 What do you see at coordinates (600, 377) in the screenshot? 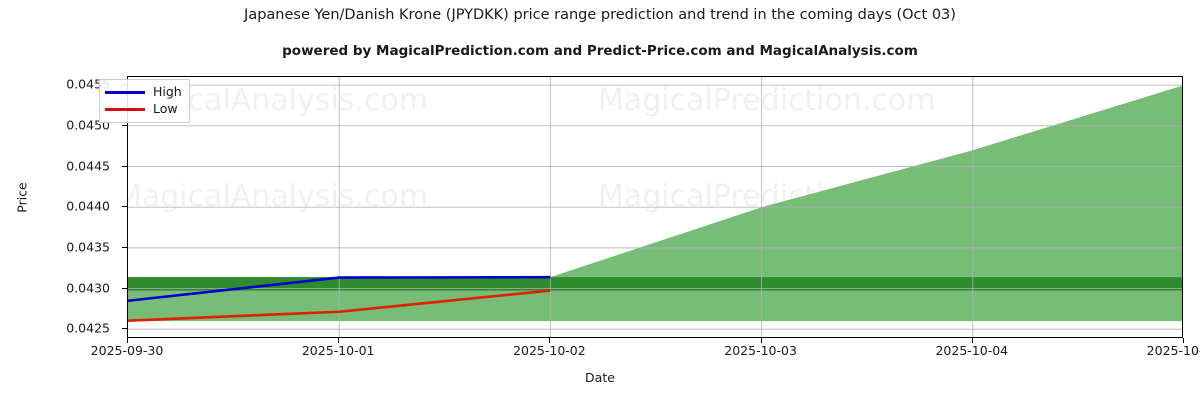
I see `x-axis-label: Date` at bounding box center [600, 377].